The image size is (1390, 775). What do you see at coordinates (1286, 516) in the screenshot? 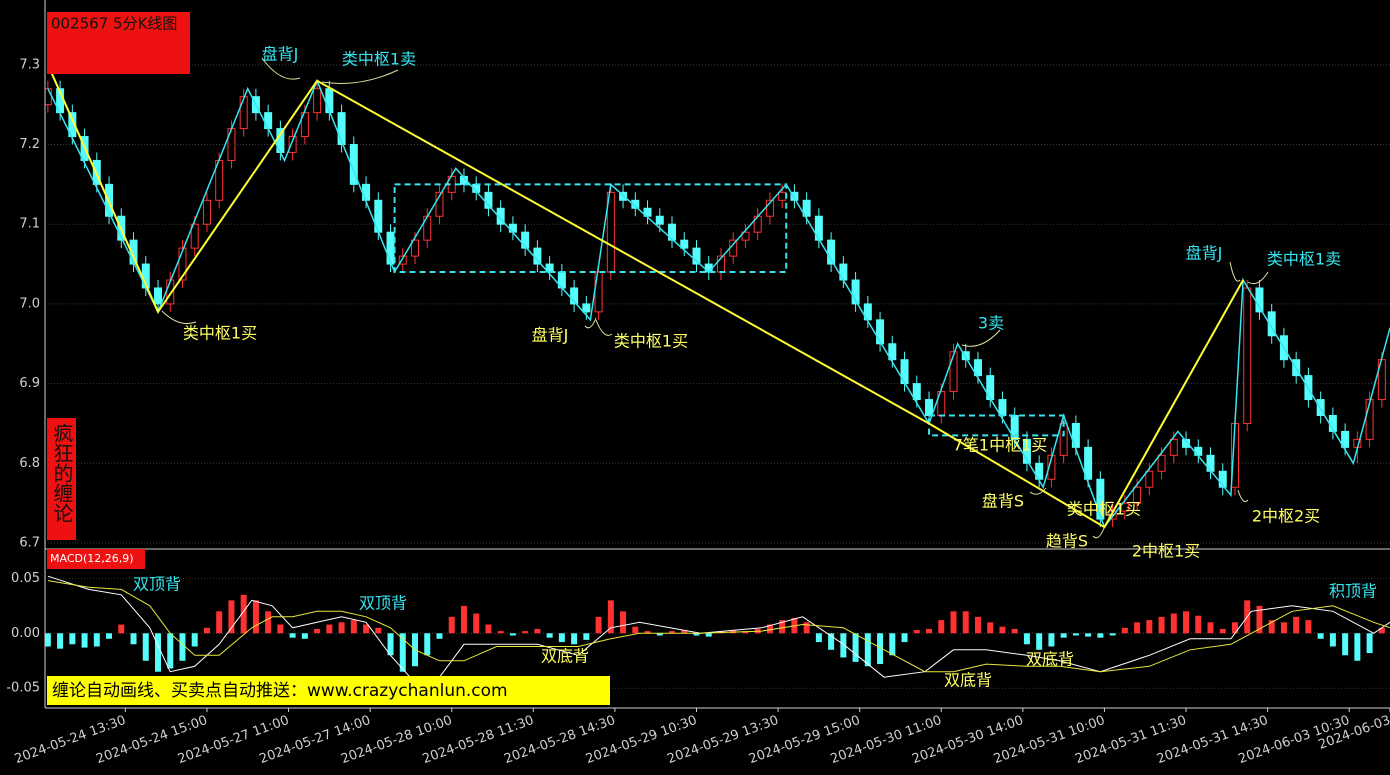
I see `annotation: 2中枢2买` at bounding box center [1286, 516].